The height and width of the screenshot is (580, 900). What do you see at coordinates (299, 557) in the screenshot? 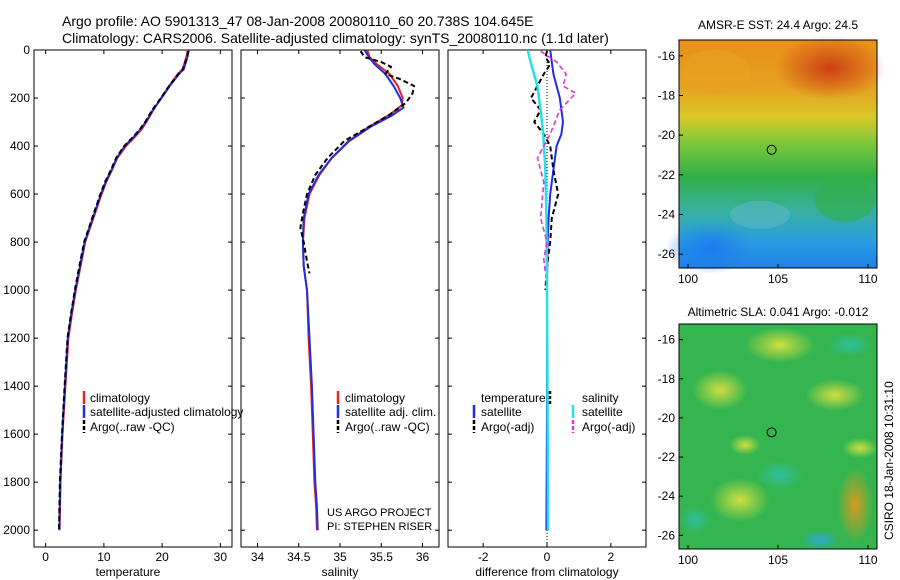
I see `x-tick-label: 34.5` at bounding box center [299, 557].